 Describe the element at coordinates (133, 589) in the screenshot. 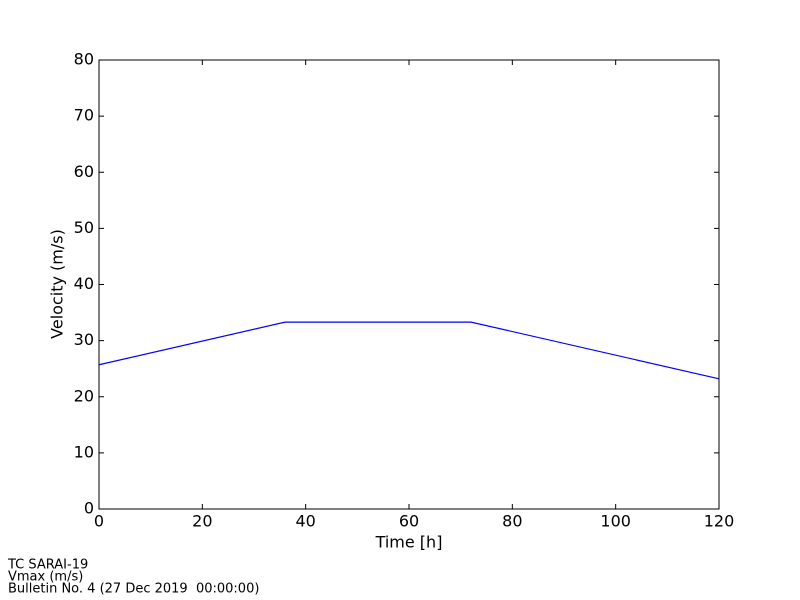

I see `footer-note: Bulletin No. 4 (27 Dec 2019 00:00:00)` at that location.